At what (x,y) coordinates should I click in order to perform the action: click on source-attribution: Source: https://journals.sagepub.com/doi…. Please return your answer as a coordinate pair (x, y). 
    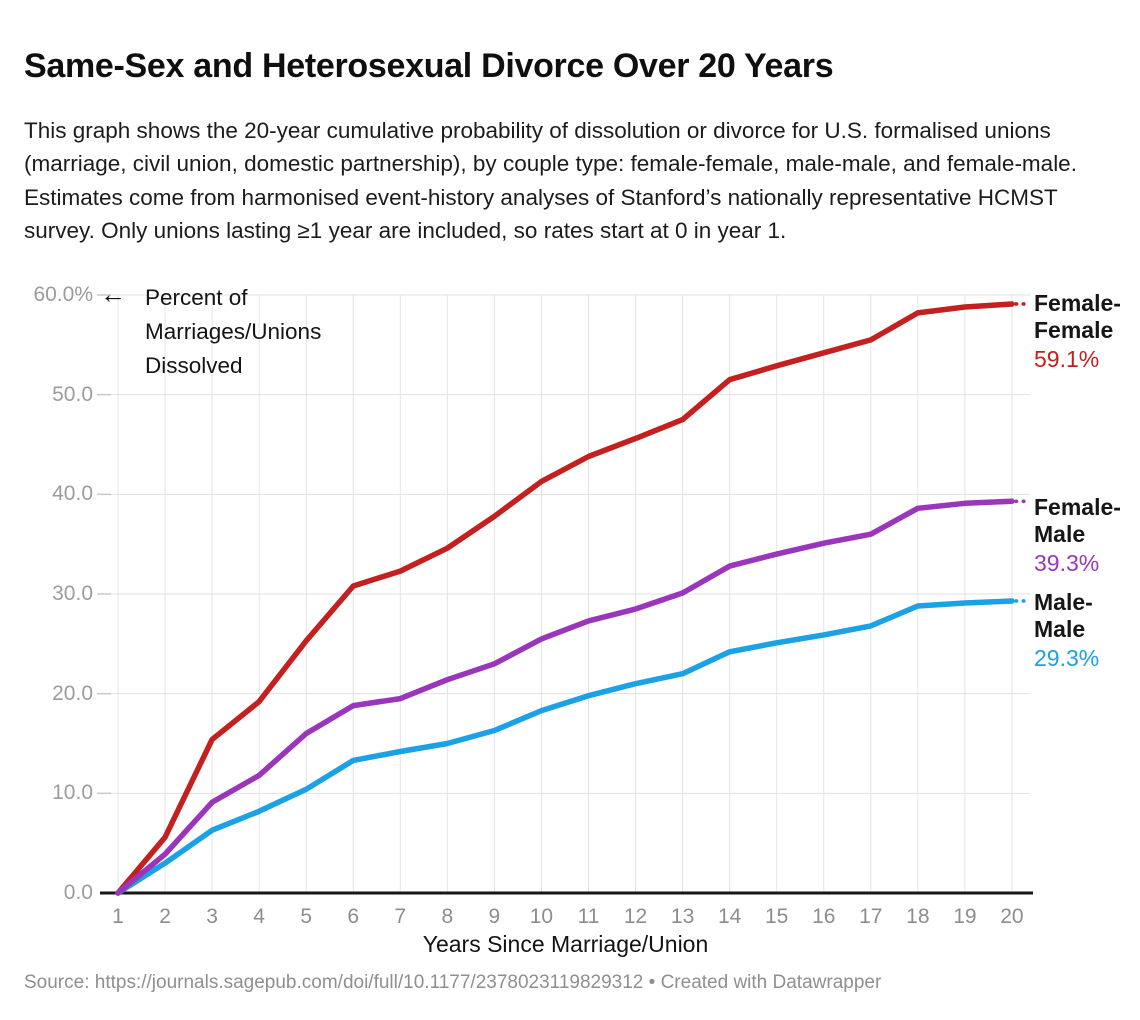
    Looking at the image, I should click on (453, 982).